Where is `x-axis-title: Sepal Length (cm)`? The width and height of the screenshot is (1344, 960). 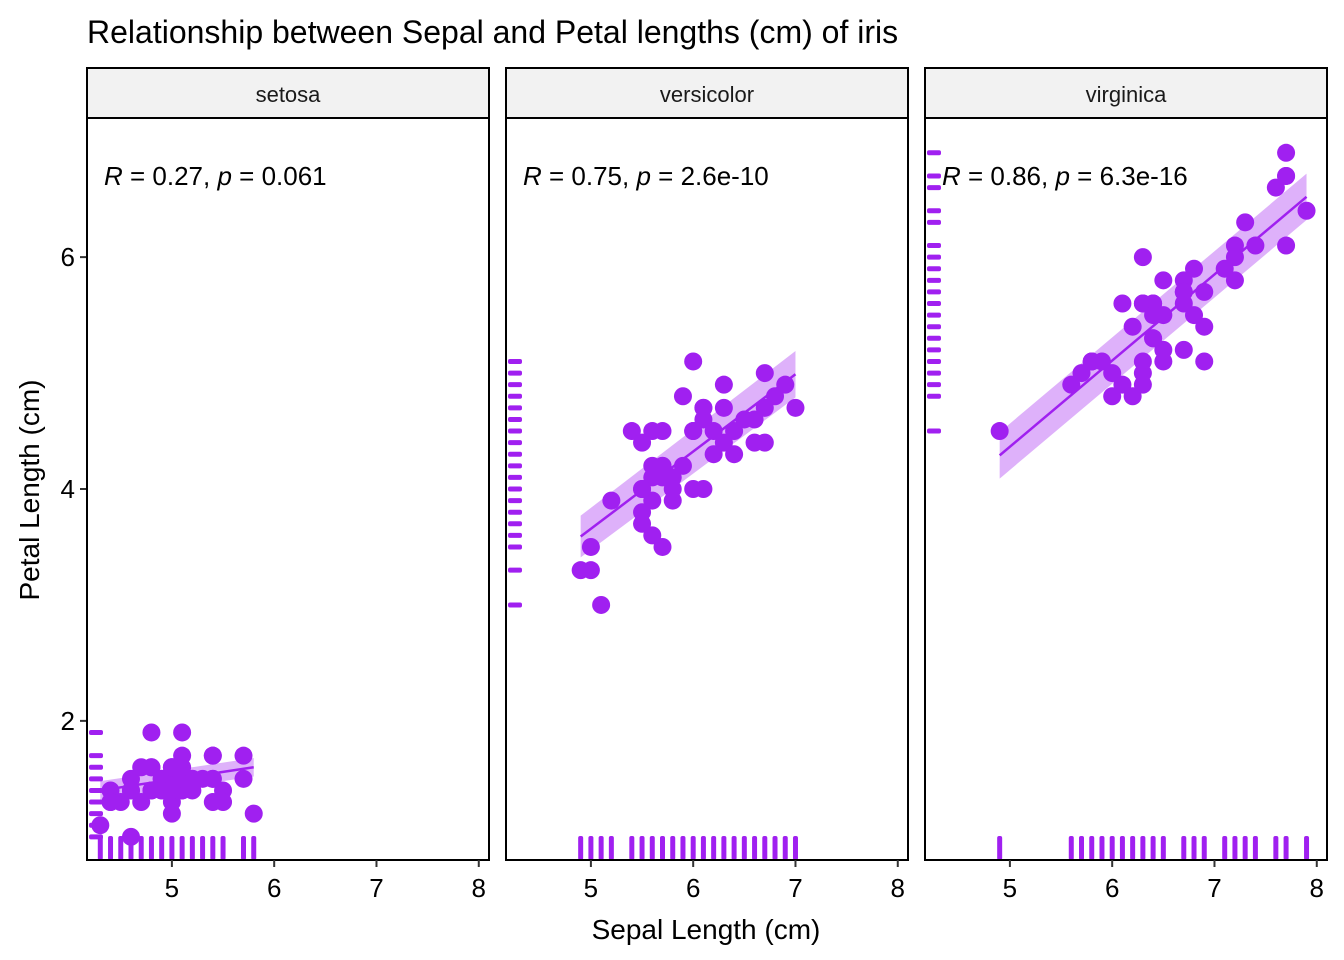 x-axis-title: Sepal Length (cm) is located at coordinates (706, 929).